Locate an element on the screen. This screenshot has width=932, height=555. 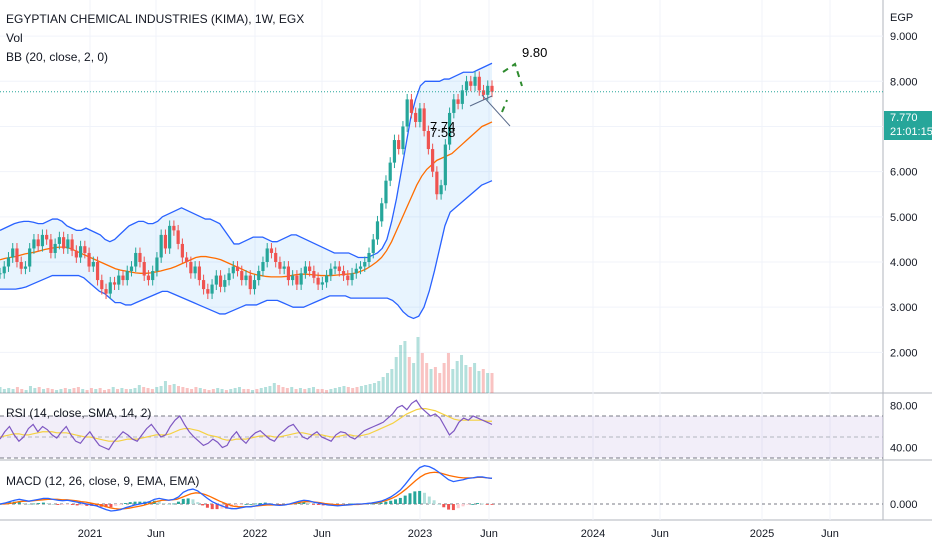
annotations: 9.80 7.74 7.58 is located at coordinates (488, 92).